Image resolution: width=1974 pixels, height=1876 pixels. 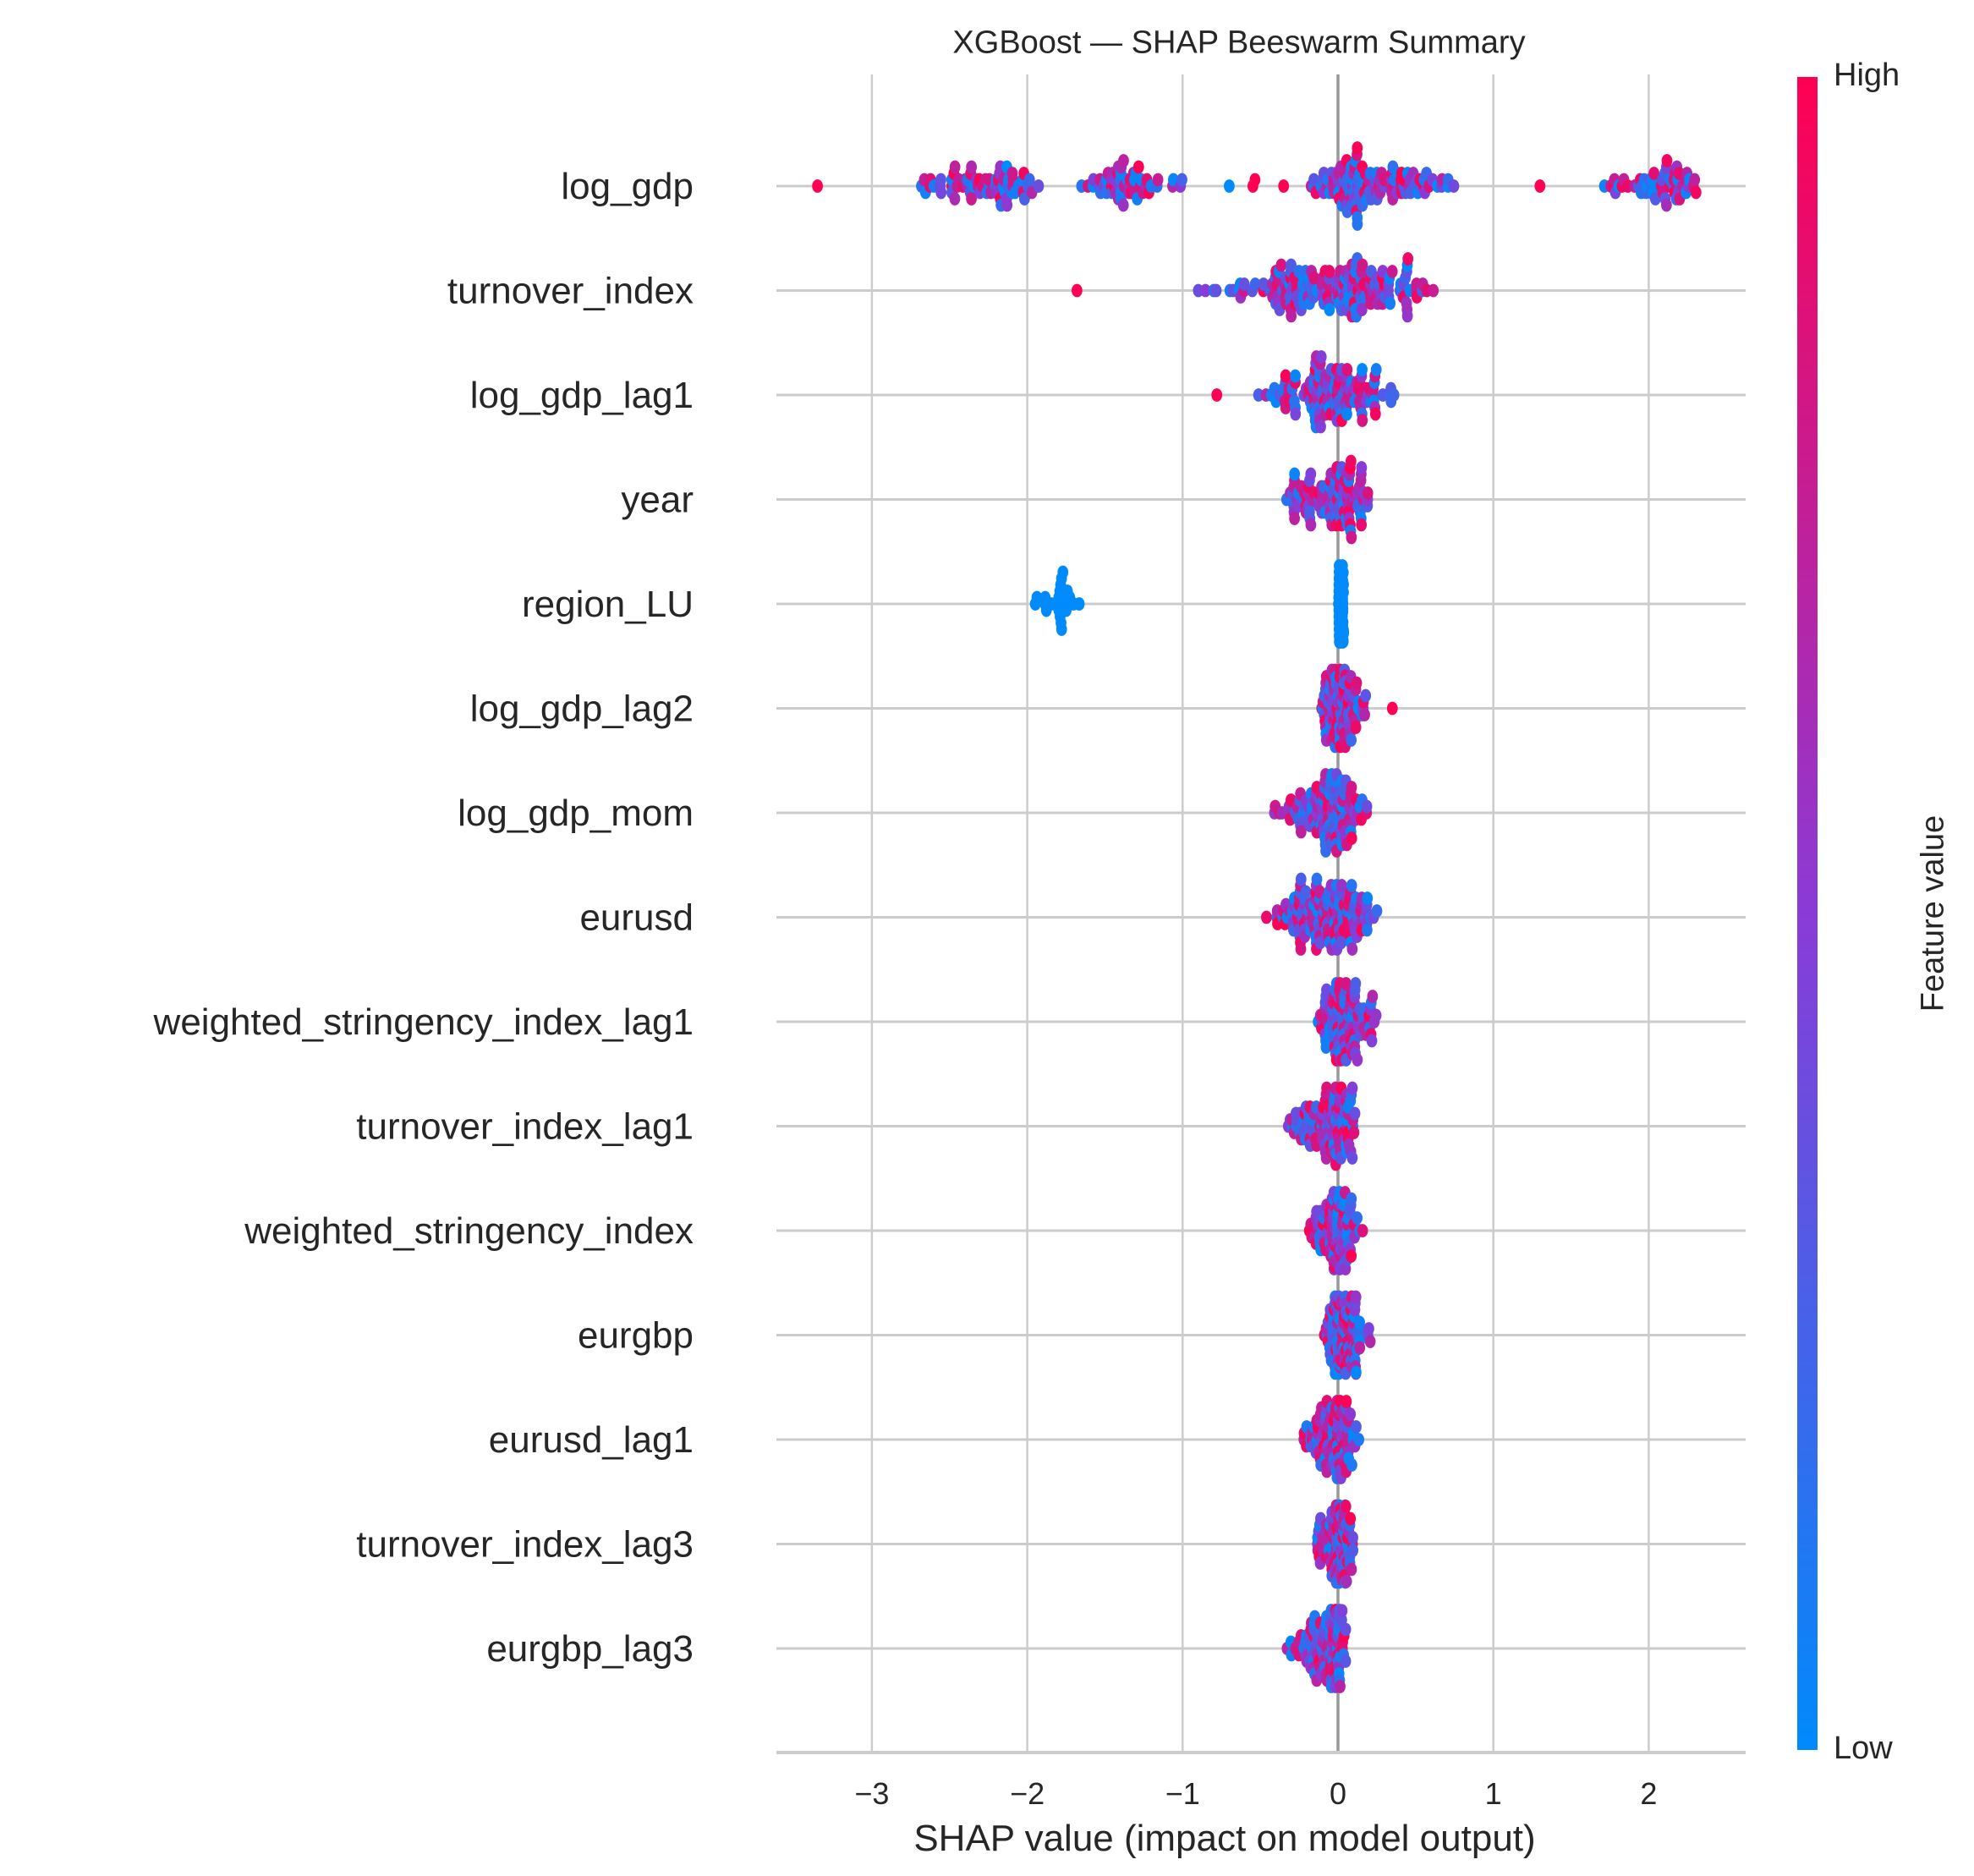 I want to click on feature-label: log_gdp_mom, so click(x=576, y=814).